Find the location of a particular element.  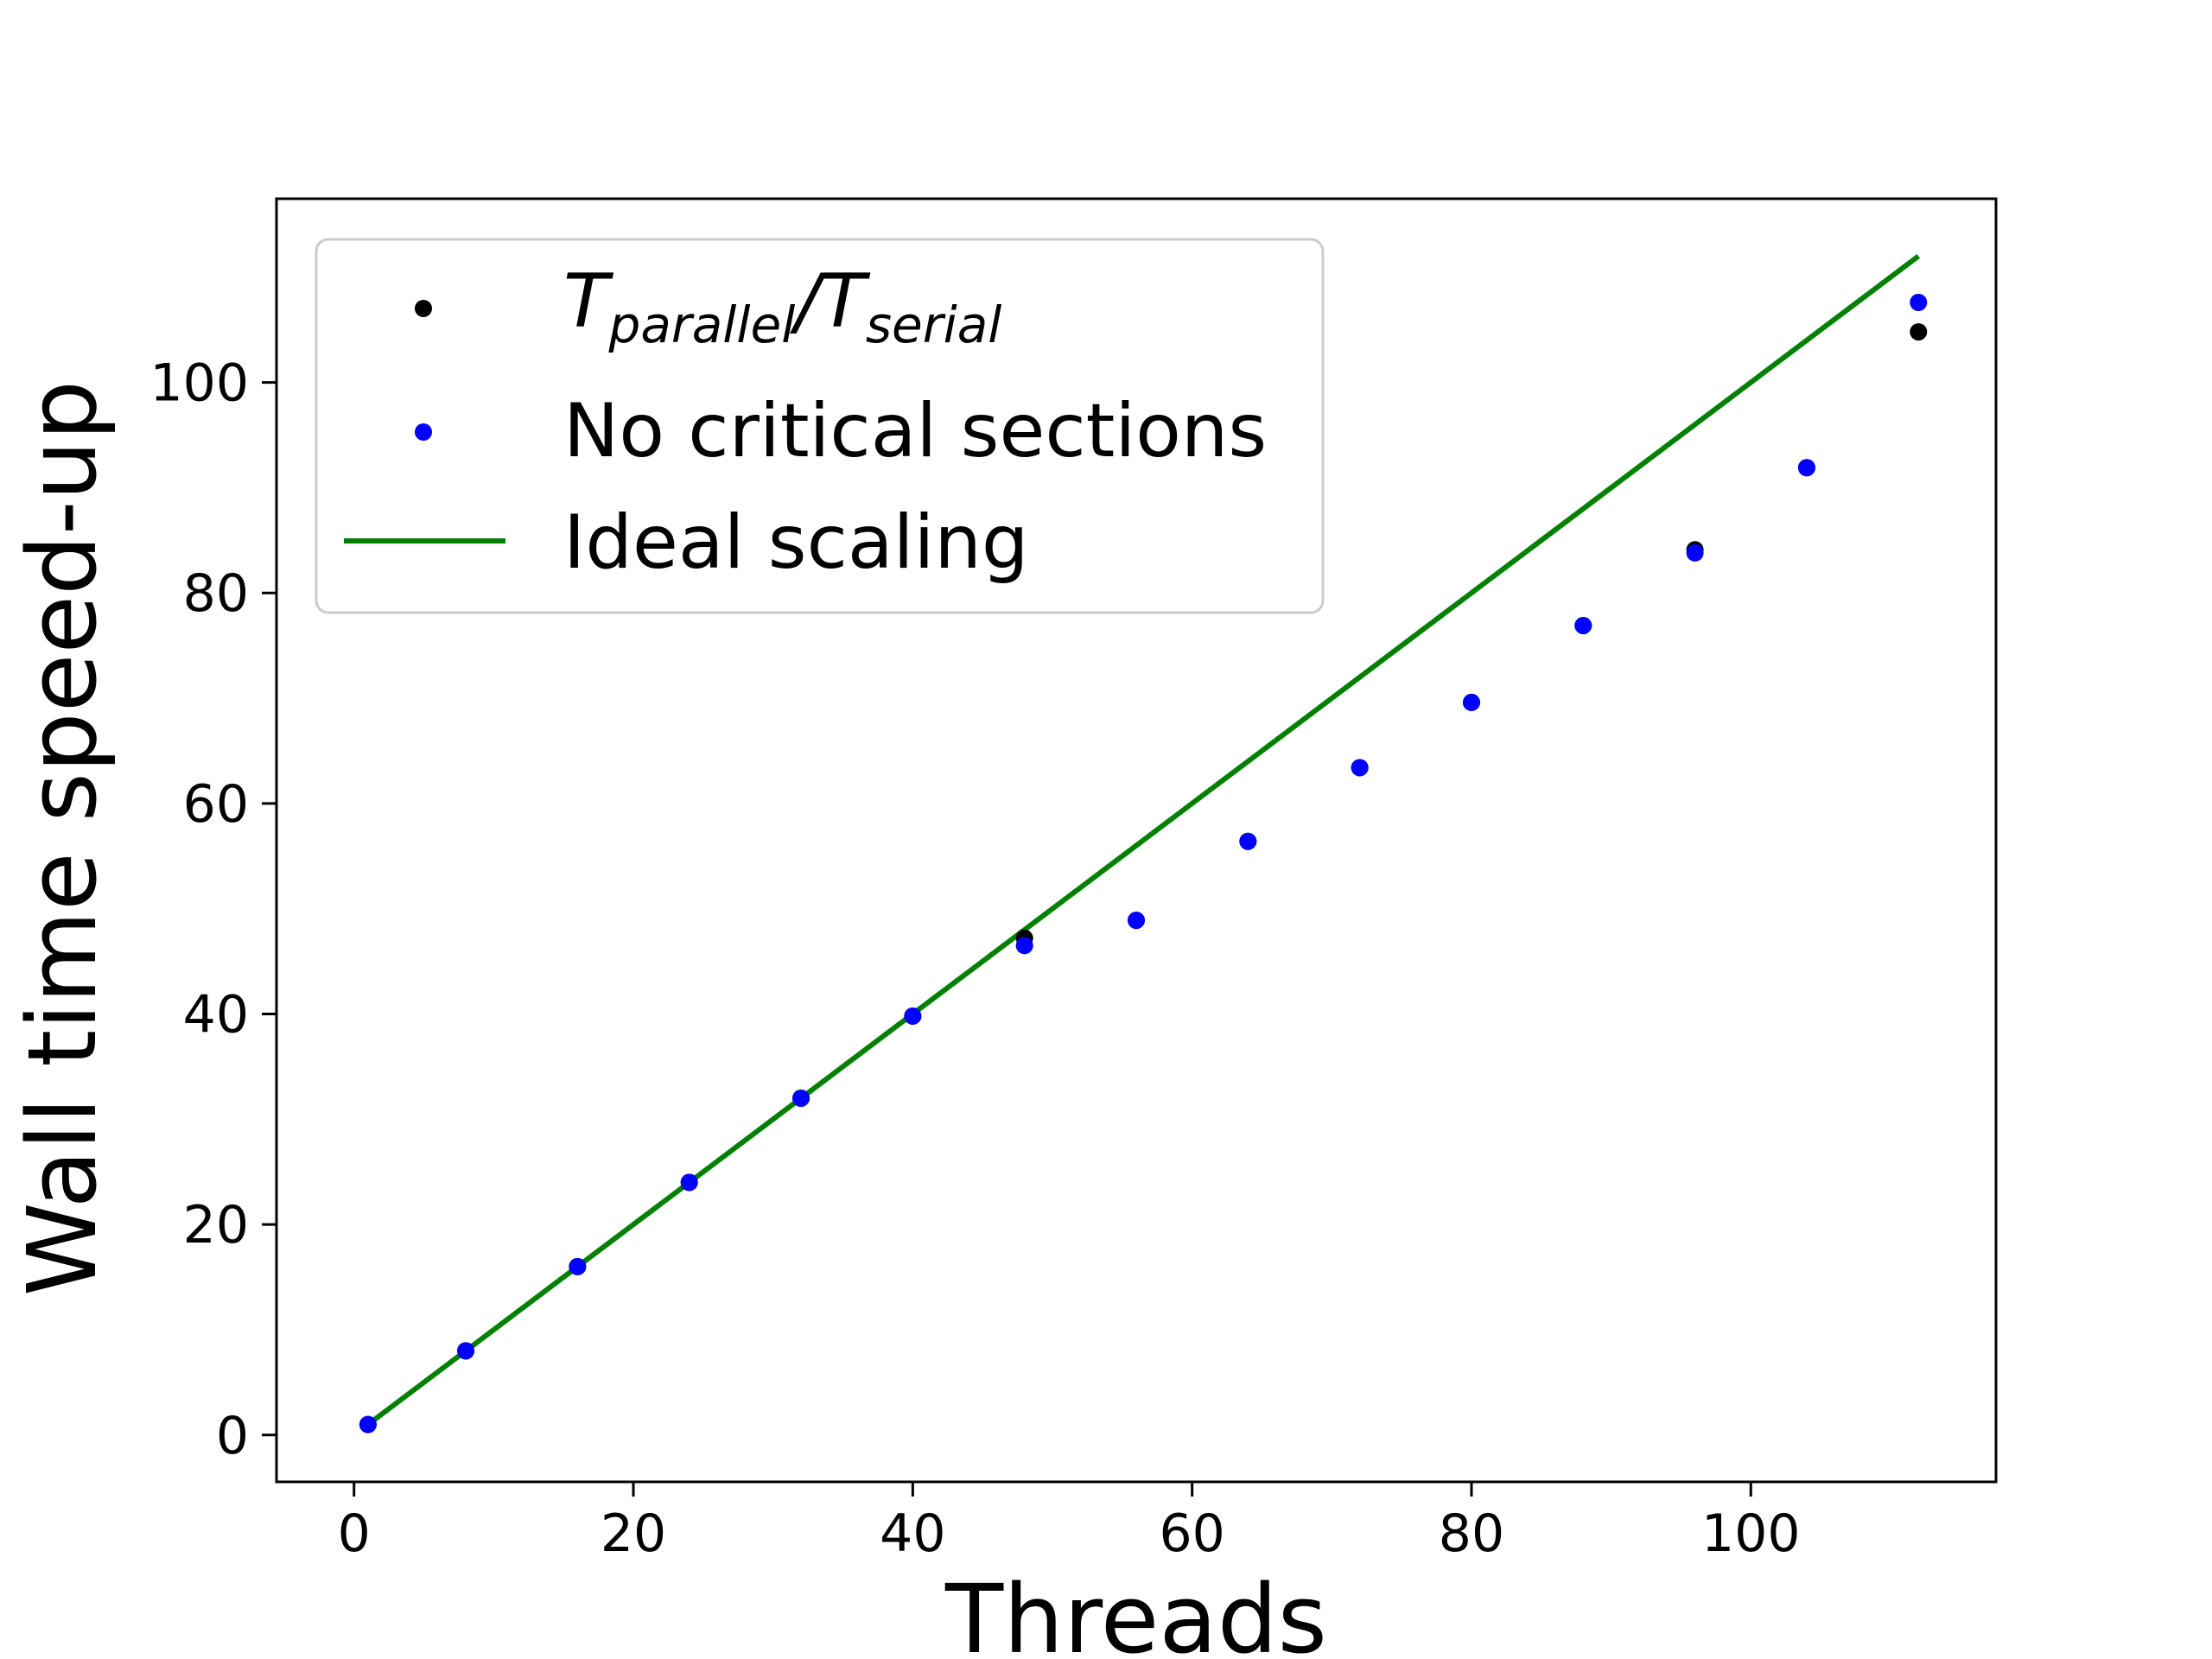

y-tick-label-100: 100 is located at coordinates (199, 383).